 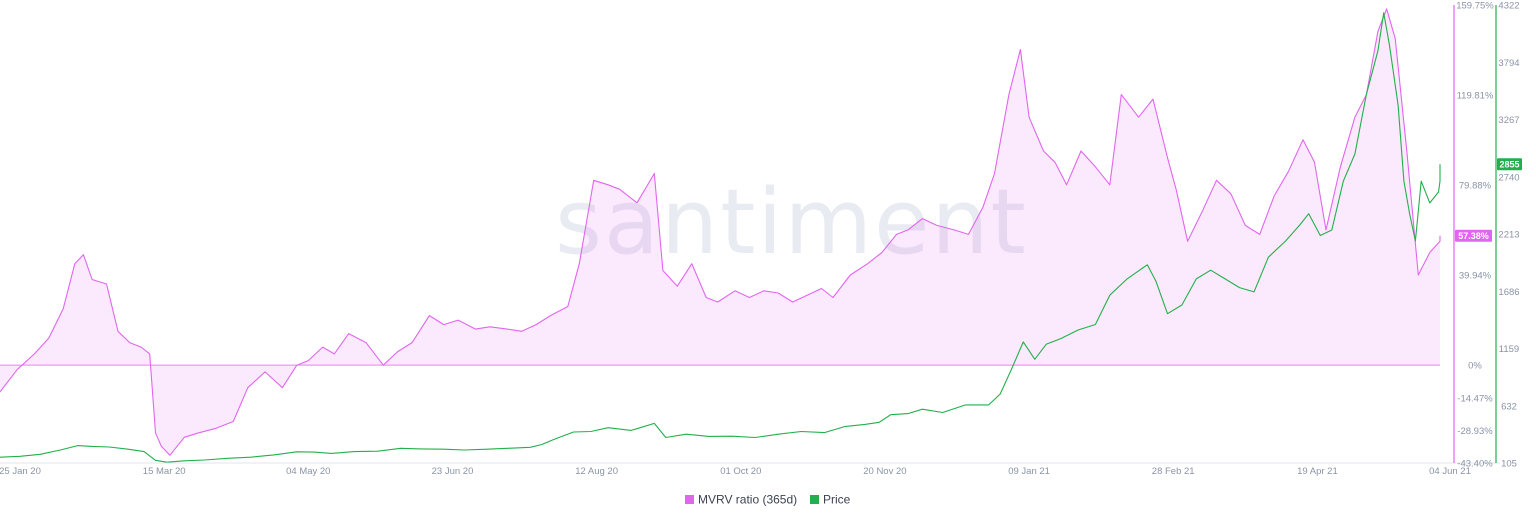 I want to click on mvrv-tick-label: 159.75%, so click(x=1475, y=6).